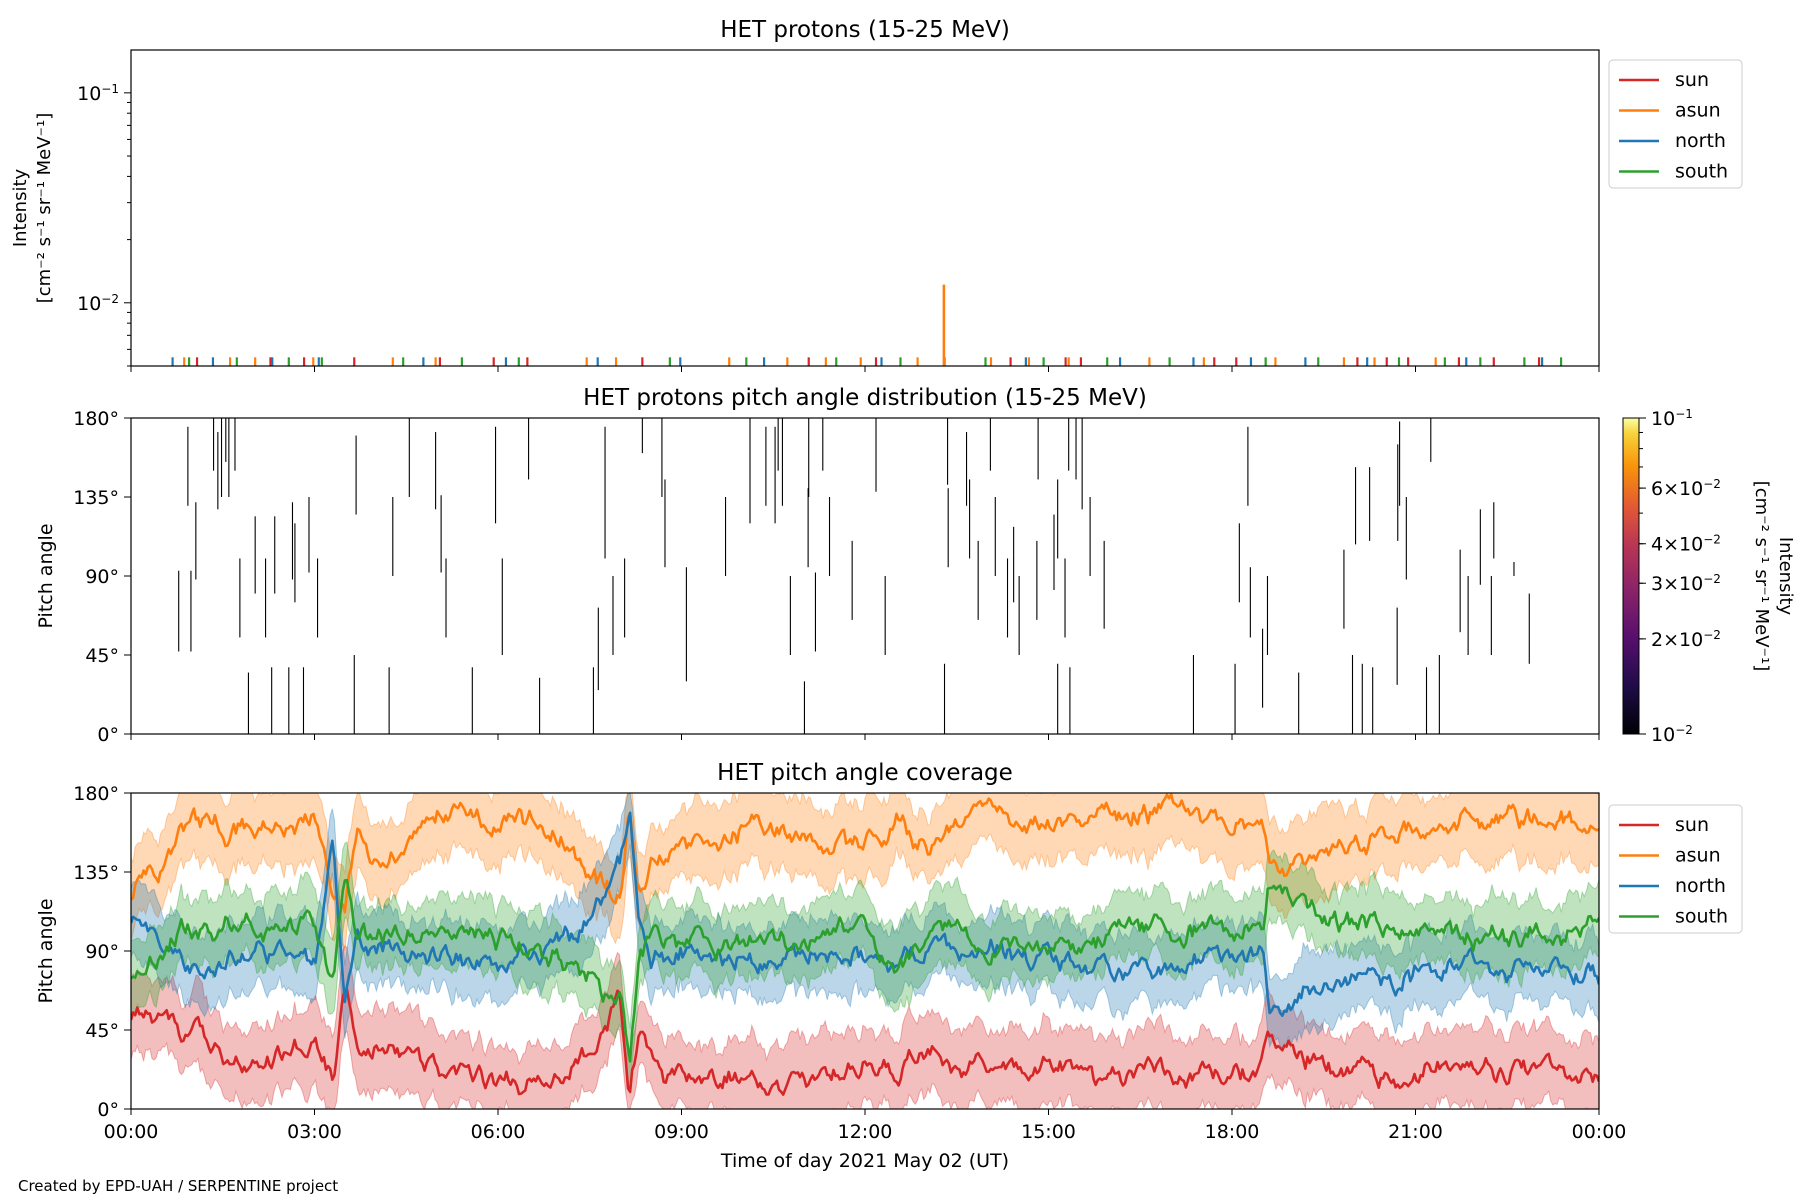 The height and width of the screenshot is (1200, 1800). What do you see at coordinates (865, 30) in the screenshot?
I see `panel1-title: HET protons (15-25 MeV)` at bounding box center [865, 30].